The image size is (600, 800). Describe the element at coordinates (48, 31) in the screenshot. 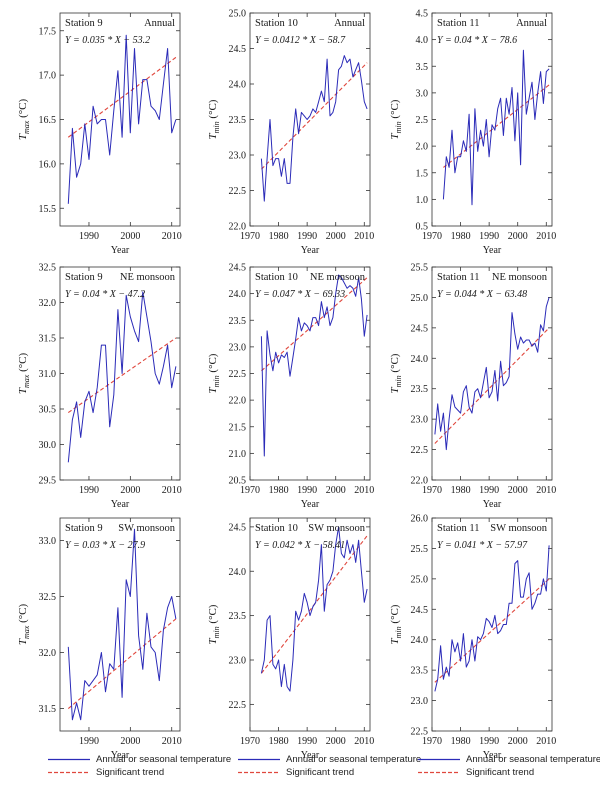

I see `y-tick-label: 17.5` at that location.